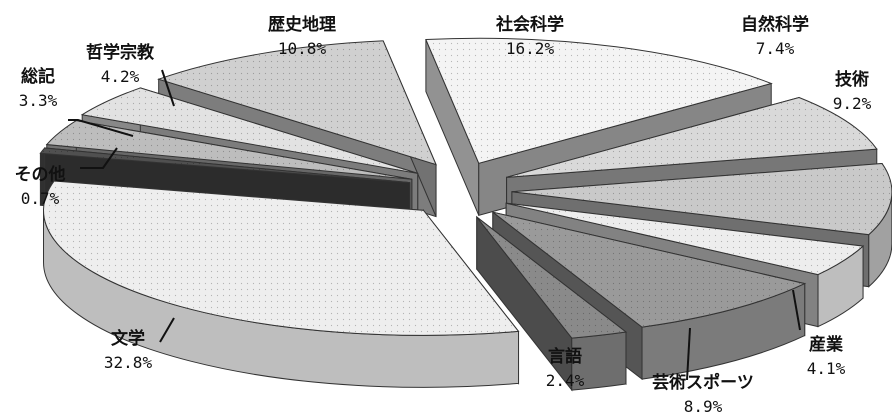  Describe the element at coordinates (852, 103) in the screenshot. I see `slice-value-label: 9.2%` at that location.